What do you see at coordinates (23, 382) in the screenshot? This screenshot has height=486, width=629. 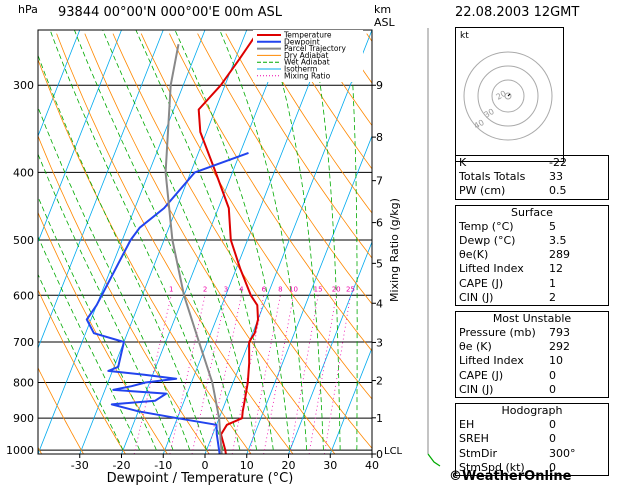 I see `pressure-tick-label: 800` at bounding box center [23, 382].